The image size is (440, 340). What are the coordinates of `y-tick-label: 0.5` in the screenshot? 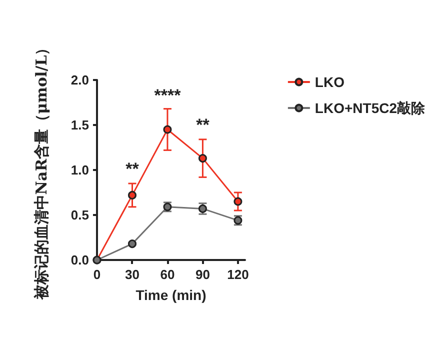 It's located at (79, 215).